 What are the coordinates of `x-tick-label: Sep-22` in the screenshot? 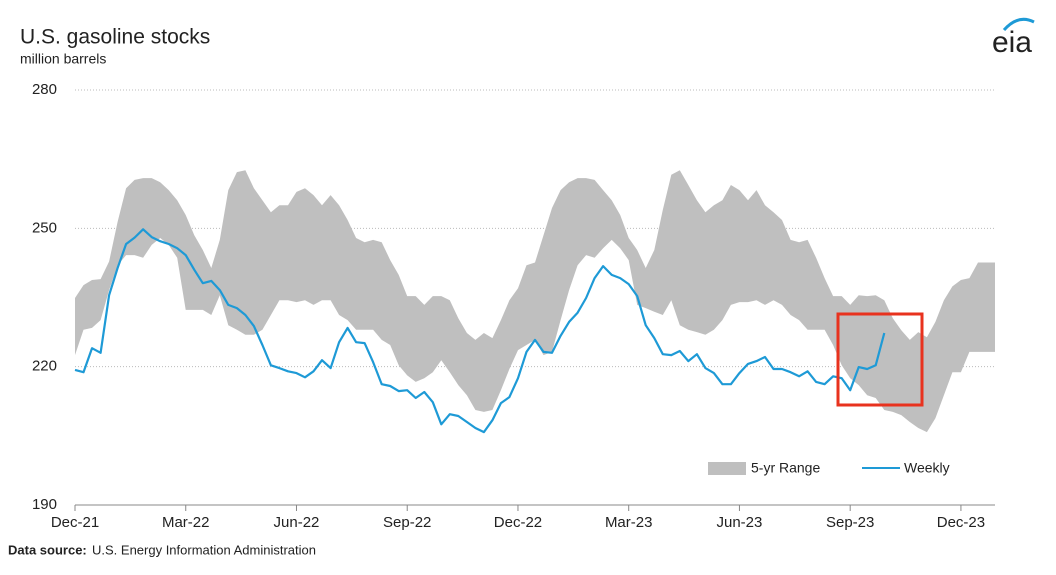 It's located at (407, 522).